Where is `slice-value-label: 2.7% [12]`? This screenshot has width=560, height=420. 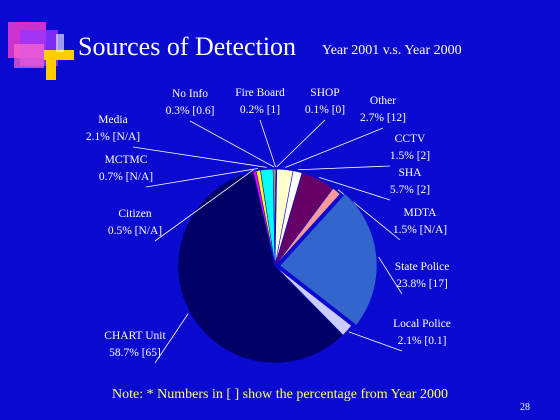 slice-value-label: 2.7% [12] is located at coordinates (383, 118).